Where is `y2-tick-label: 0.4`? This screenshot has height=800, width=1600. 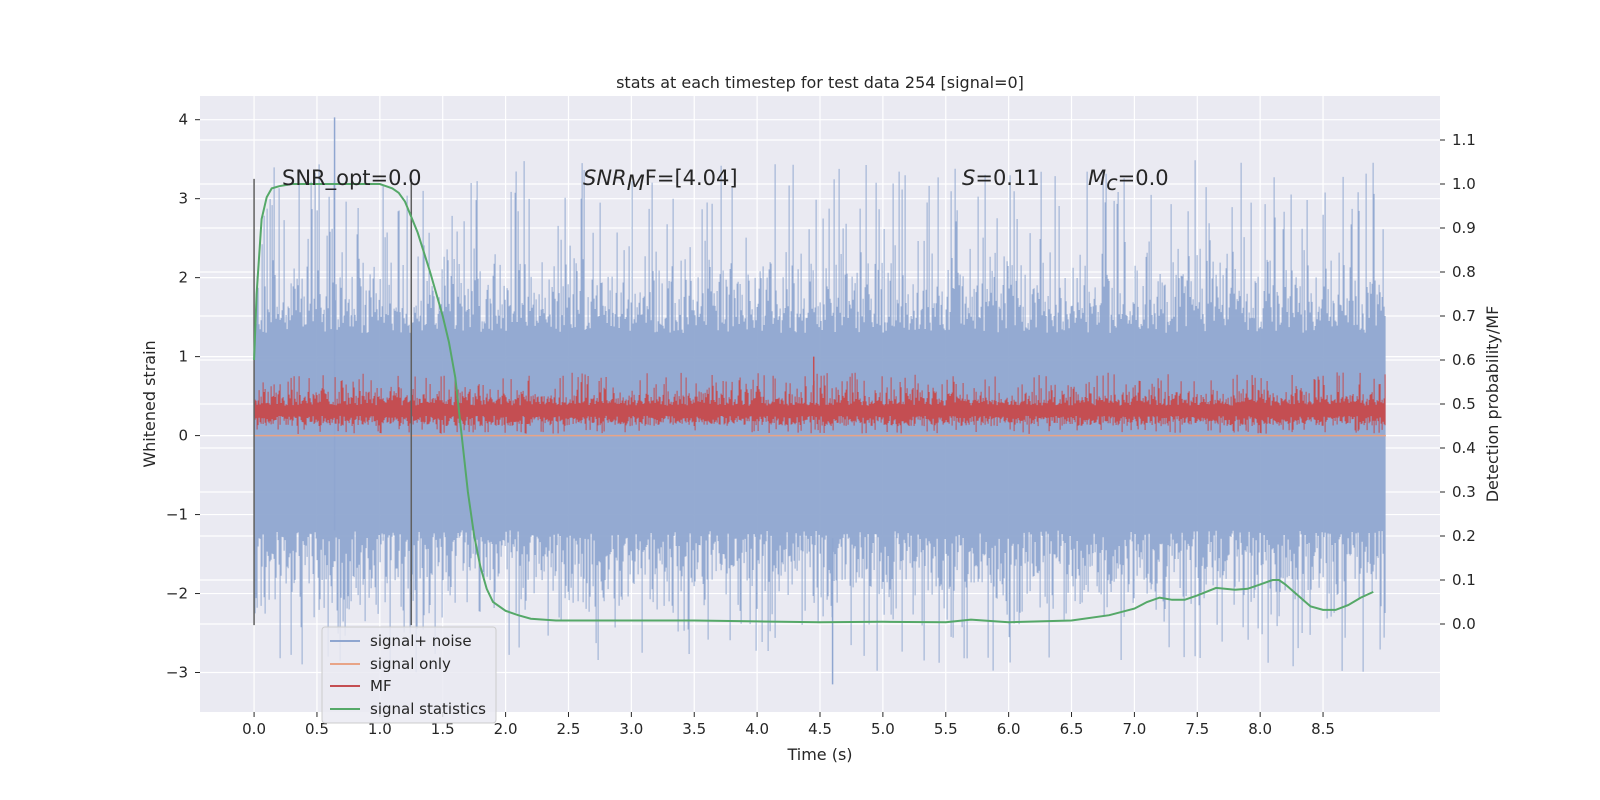 y2-tick-label: 0.4 is located at coordinates (1464, 448).